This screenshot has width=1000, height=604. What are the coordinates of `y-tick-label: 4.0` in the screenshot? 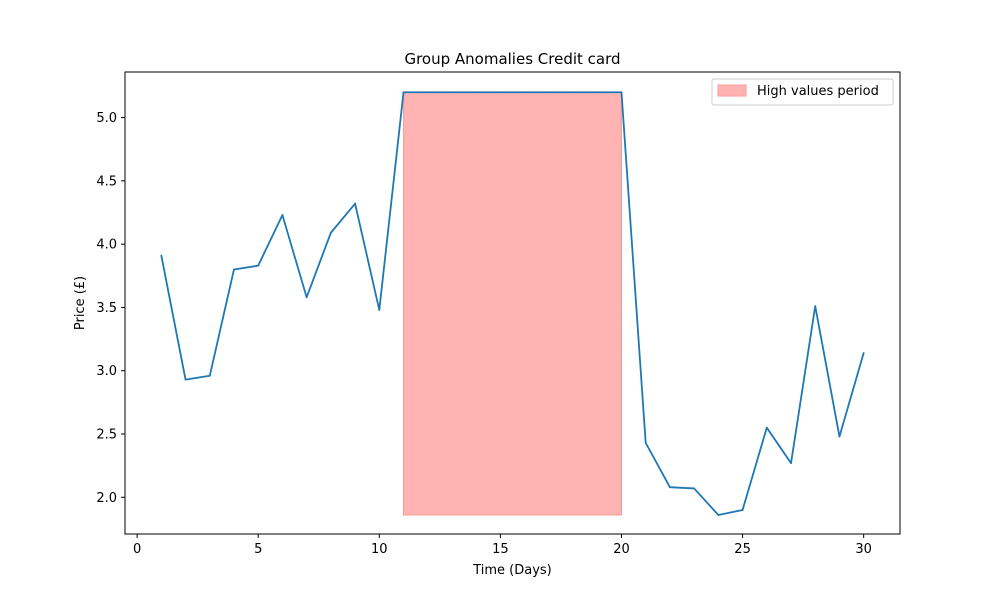 It's located at (106, 245).